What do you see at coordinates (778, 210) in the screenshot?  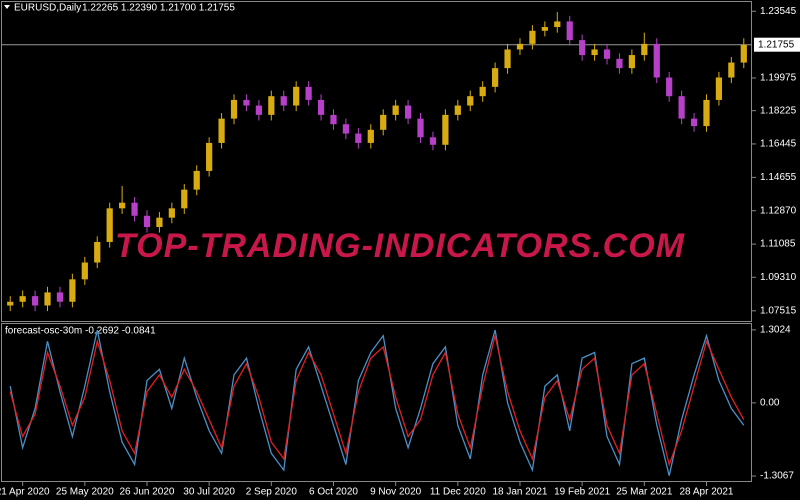 I see `y-tick-label: 1.12870` at bounding box center [778, 210].